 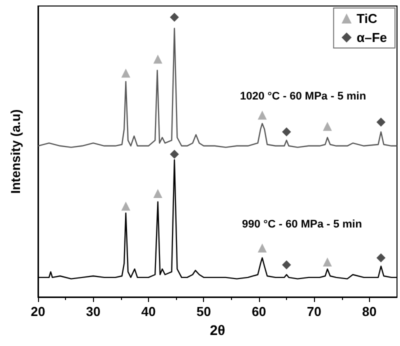 I want to click on legend-label: α–Fe, so click(x=372, y=37).